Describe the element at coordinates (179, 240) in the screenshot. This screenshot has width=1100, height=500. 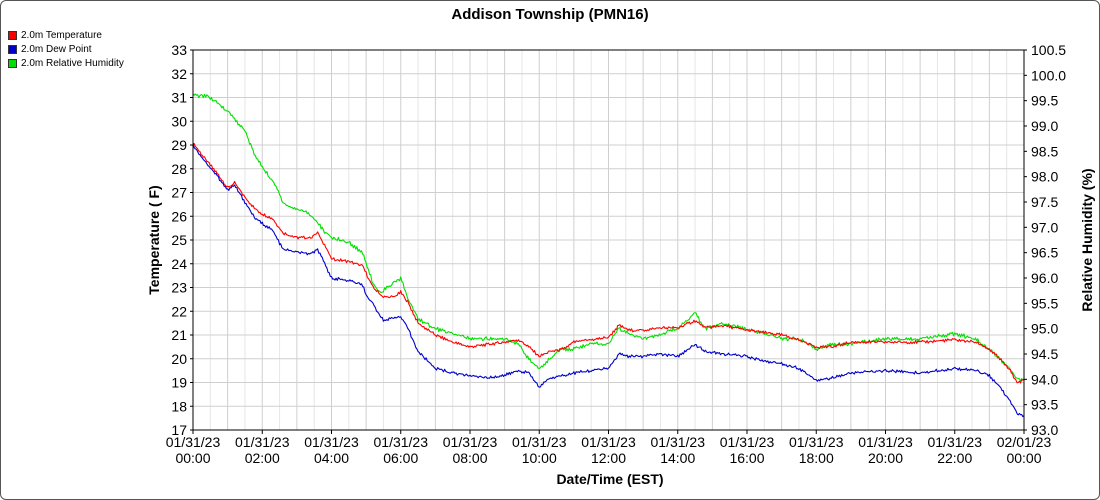
I see `y-tick-label: 25` at that location.